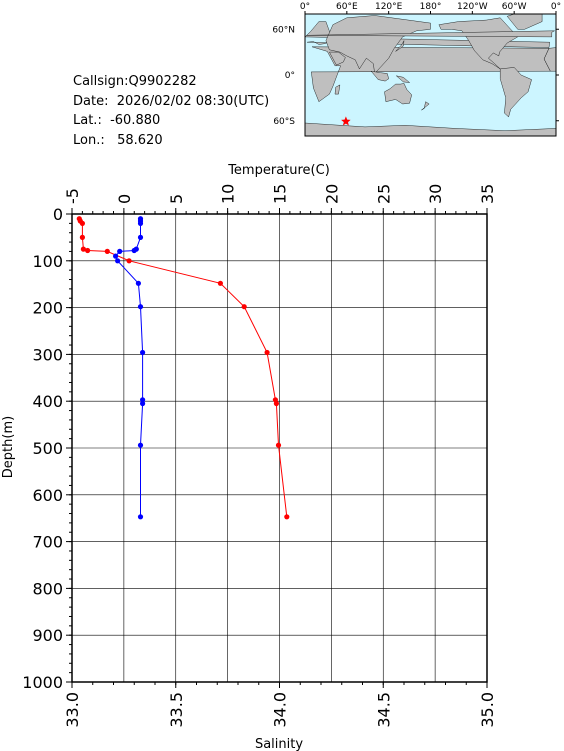  Describe the element at coordinates (516, 92) in the screenshot. I see `landmass-south-america` at that location.